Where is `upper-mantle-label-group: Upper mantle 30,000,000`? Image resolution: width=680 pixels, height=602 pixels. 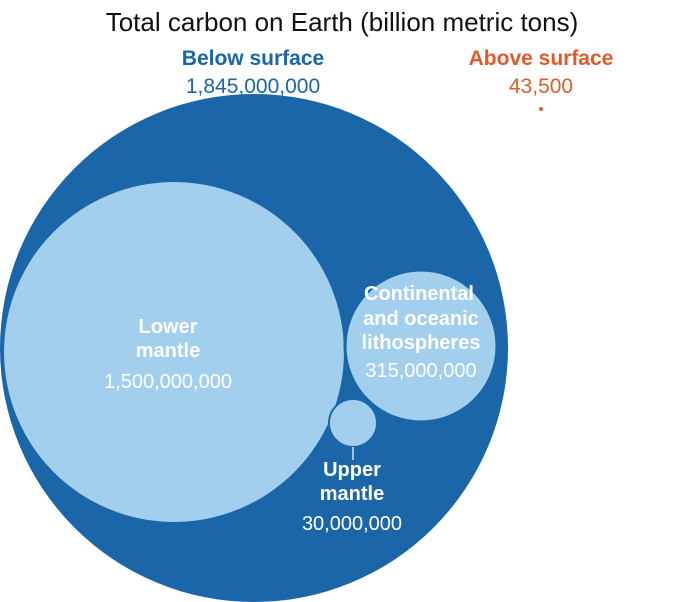
upper-mantle-label-group: Upper mantle 30,000,000 is located at coordinates (352, 497).